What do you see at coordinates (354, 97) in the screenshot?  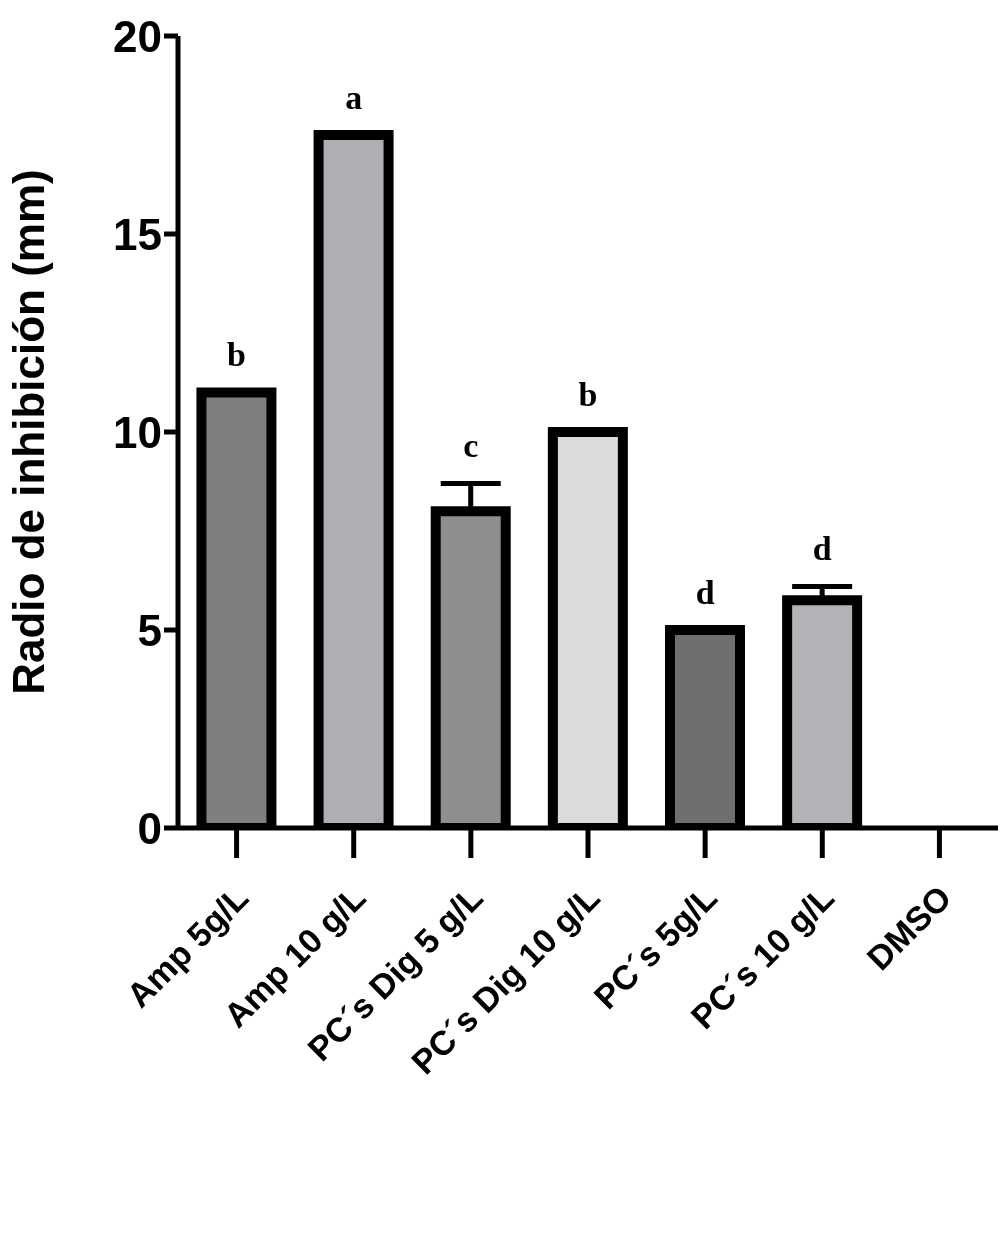 I see `annotation: a` at bounding box center [354, 97].